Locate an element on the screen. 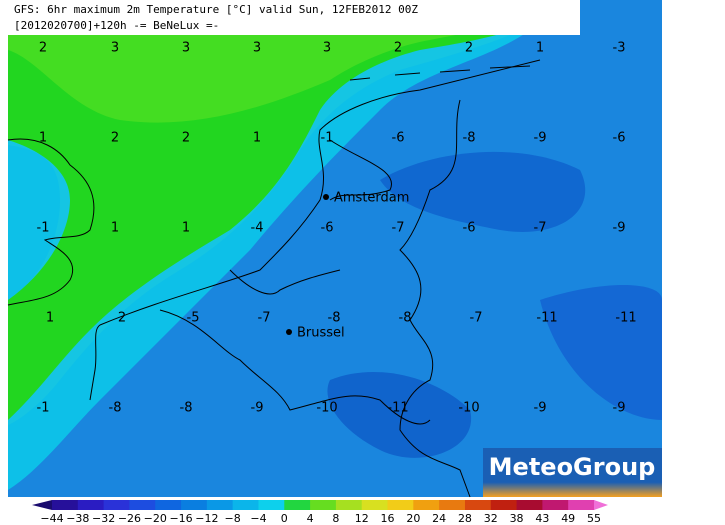  legend-label: 16 is located at coordinates (388, 518).